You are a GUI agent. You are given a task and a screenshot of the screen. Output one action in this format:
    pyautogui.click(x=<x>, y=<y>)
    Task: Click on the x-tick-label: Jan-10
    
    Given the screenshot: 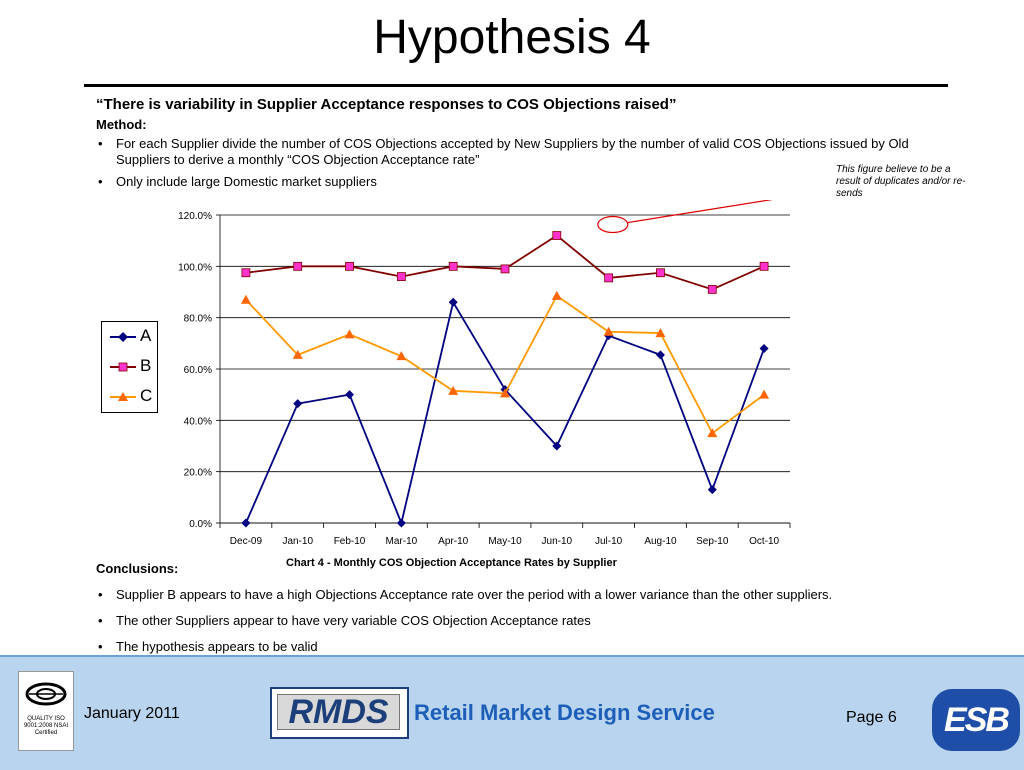 What is the action you would take?
    pyautogui.click(x=297, y=541)
    